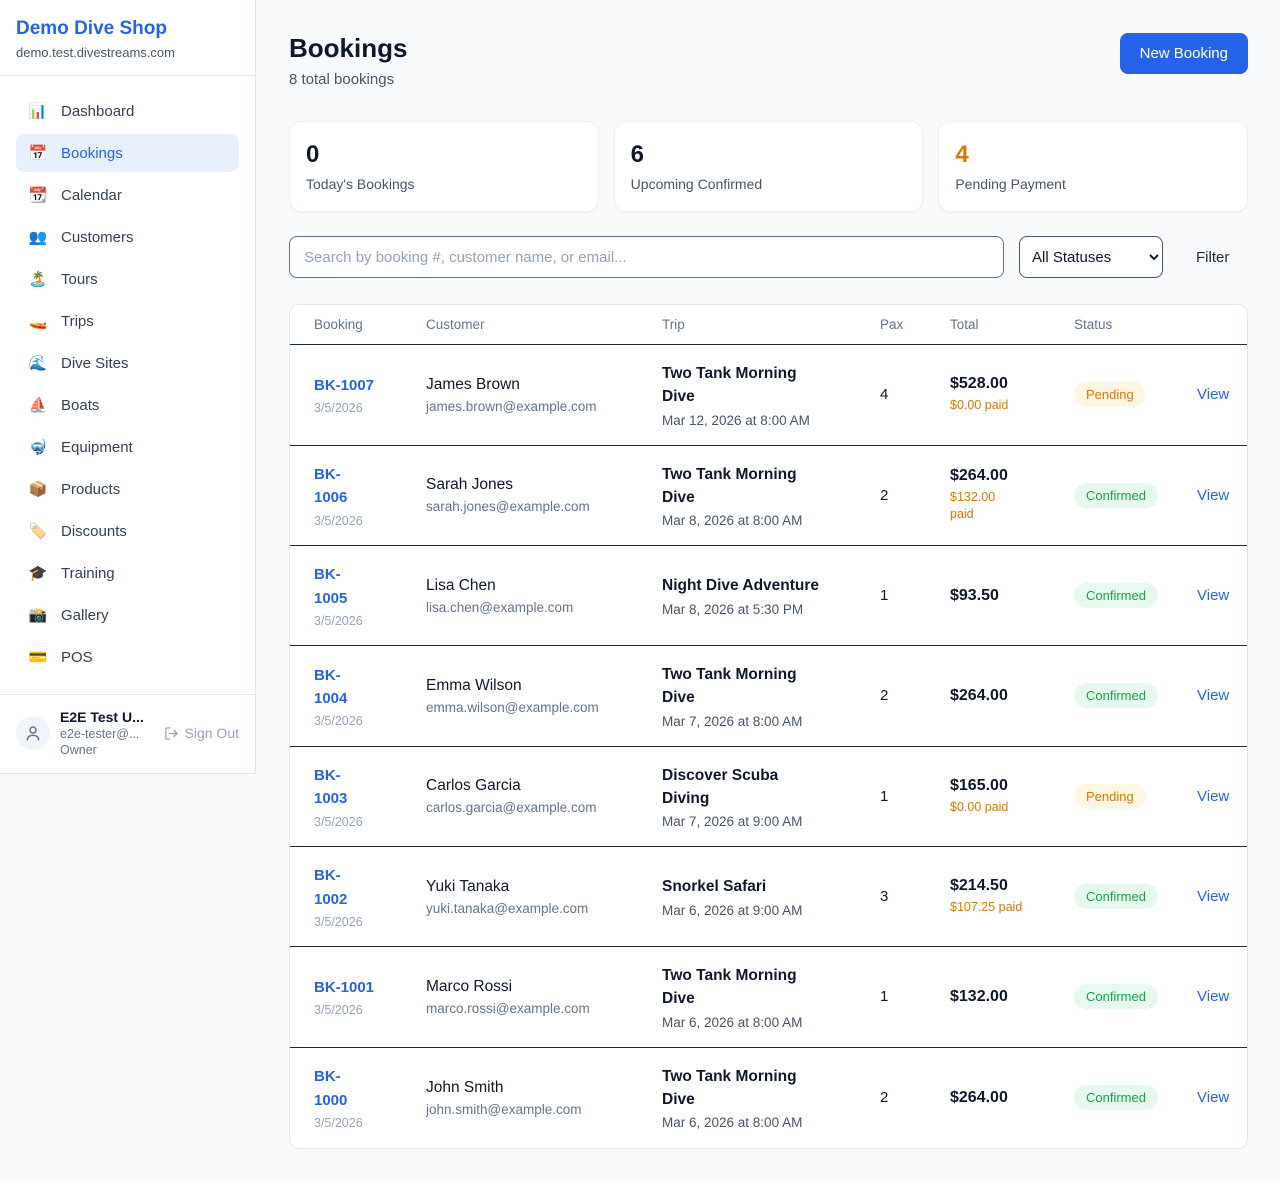  Describe the element at coordinates (127, 237) in the screenshot. I see `sidebar-item-customers: 👥 Customers` at that location.